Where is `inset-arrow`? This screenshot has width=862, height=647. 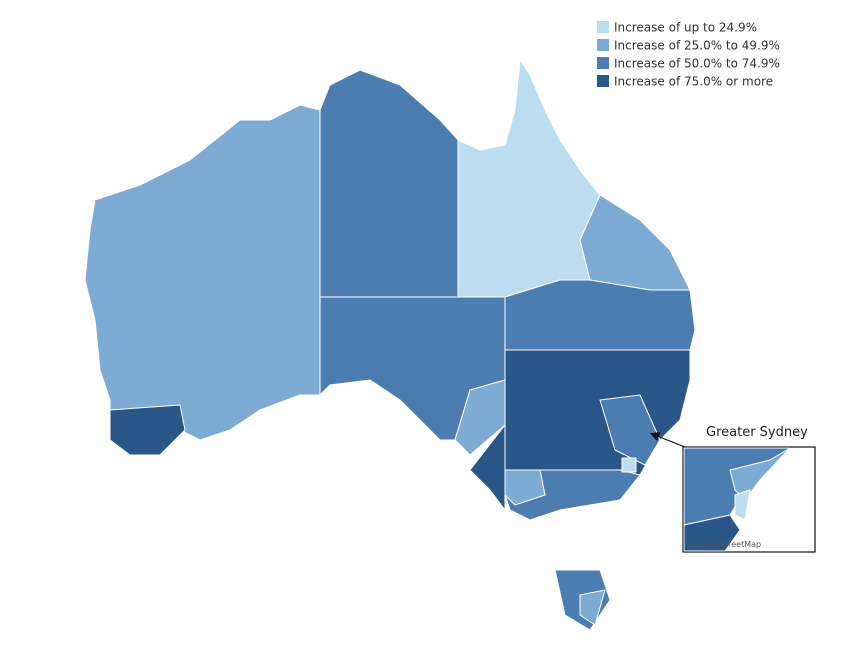 inset-arrow is located at coordinates (667, 440).